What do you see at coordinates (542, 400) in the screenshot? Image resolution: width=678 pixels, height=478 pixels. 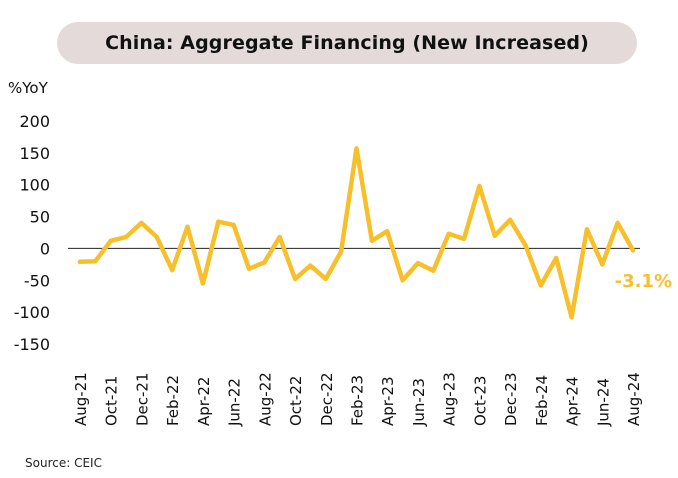 I see `x-tick-label: Feb-24` at bounding box center [542, 400].